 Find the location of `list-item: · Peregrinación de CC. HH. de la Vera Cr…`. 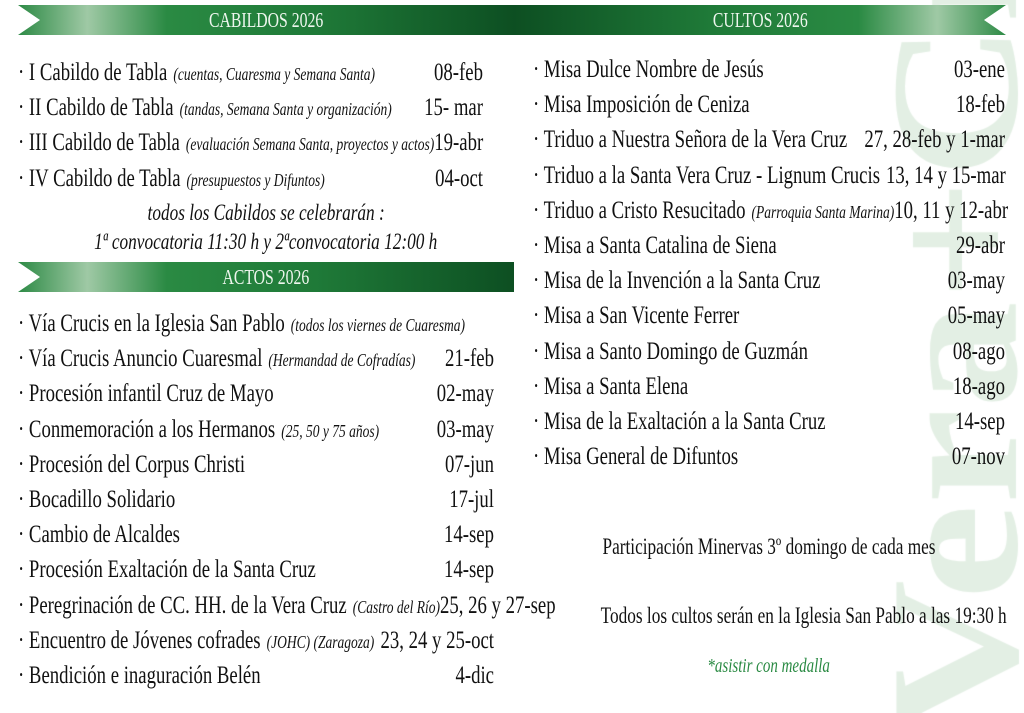

list-item: · Peregrinación de CC. HH. de la Vera Cr… is located at coordinates (287, 606).